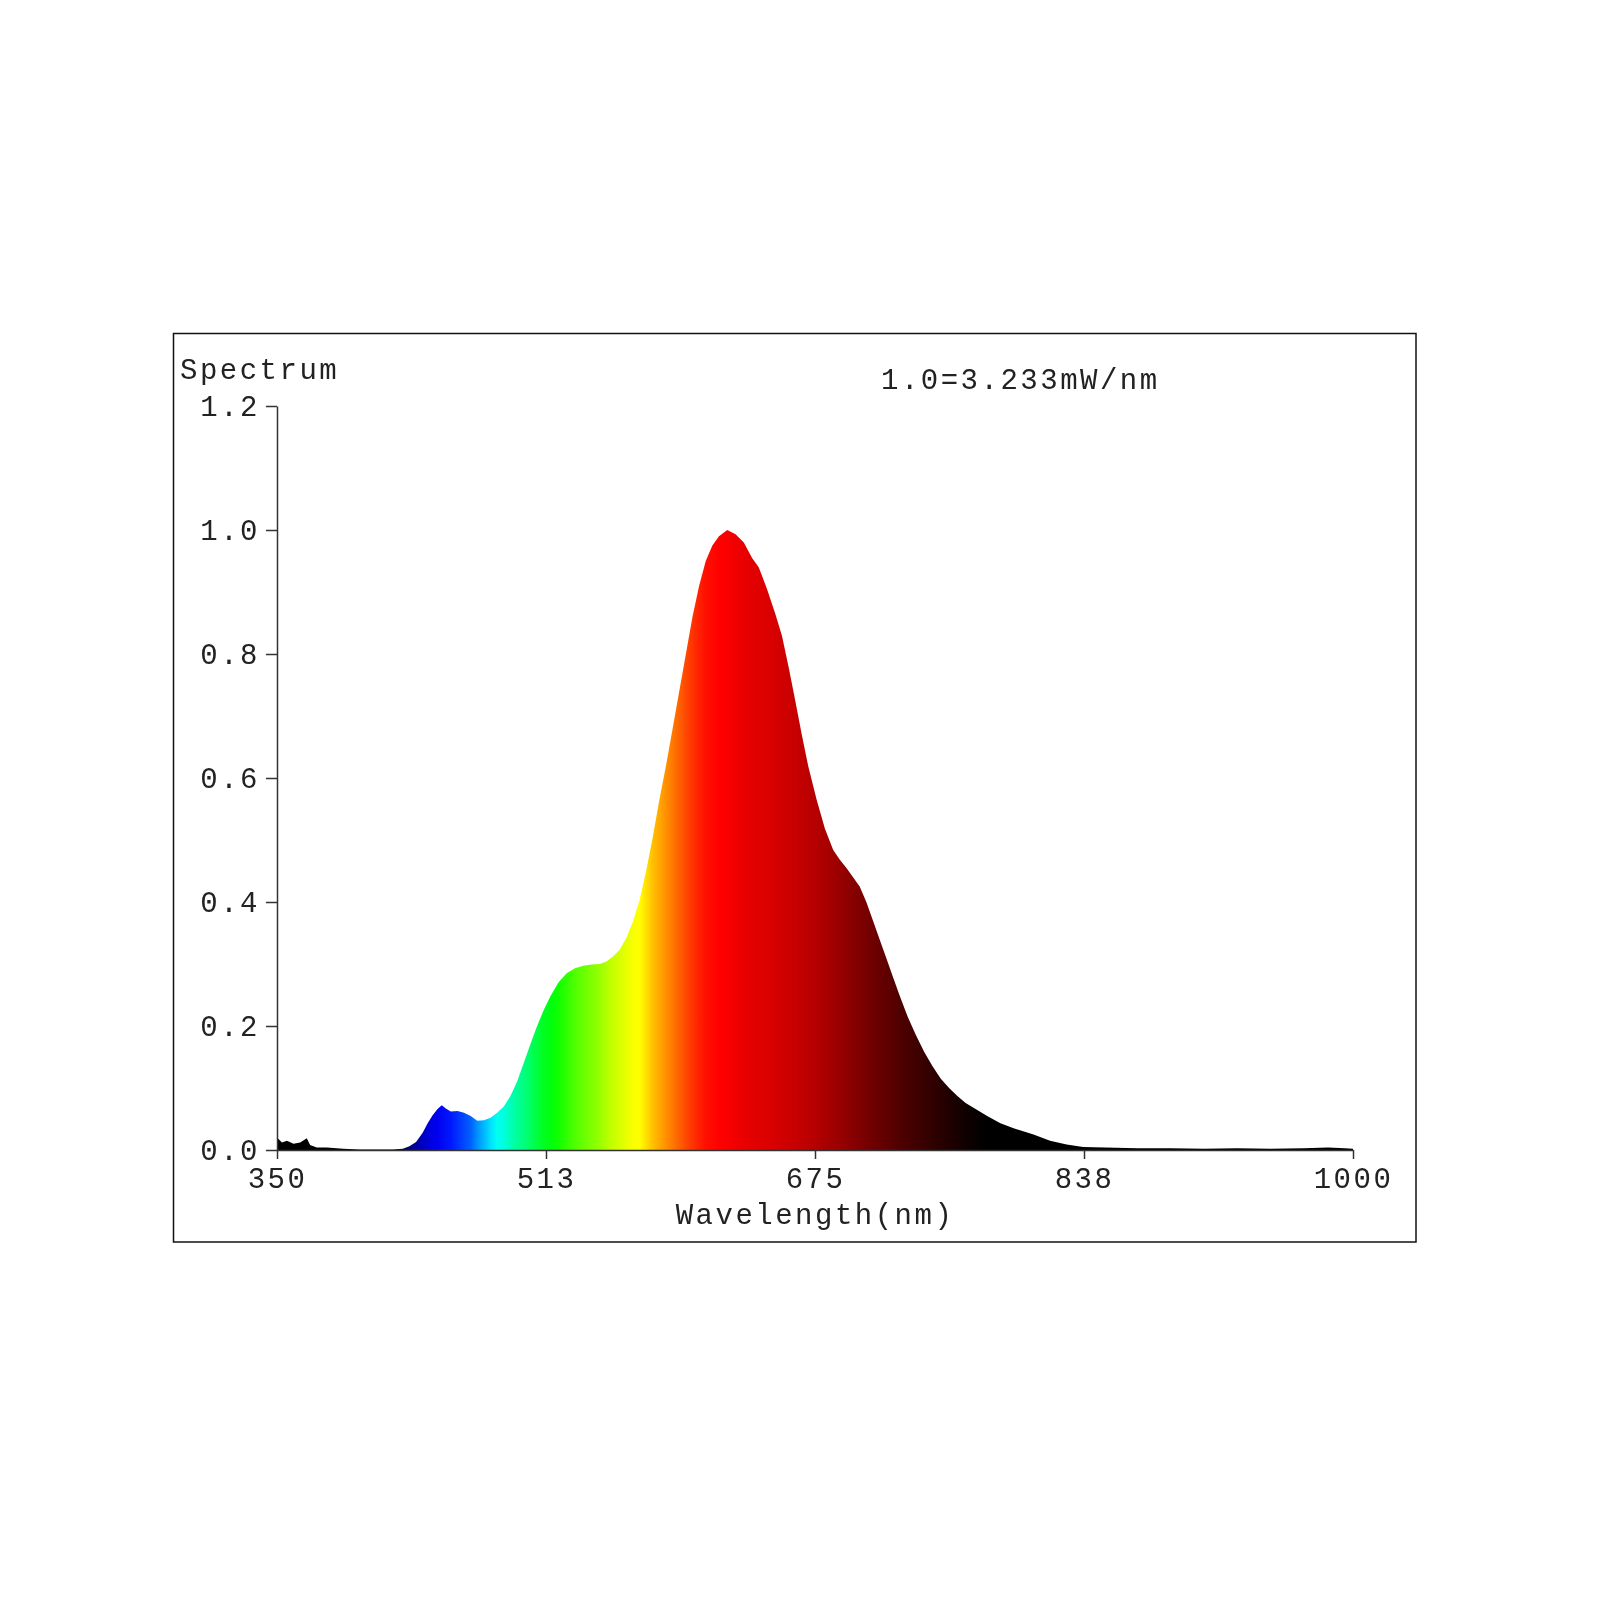 Image resolution: width=1600 pixels, height=1600 pixels. What do you see at coordinates (230, 656) in the screenshot?
I see `y-tick-label: 0.8` at bounding box center [230, 656].